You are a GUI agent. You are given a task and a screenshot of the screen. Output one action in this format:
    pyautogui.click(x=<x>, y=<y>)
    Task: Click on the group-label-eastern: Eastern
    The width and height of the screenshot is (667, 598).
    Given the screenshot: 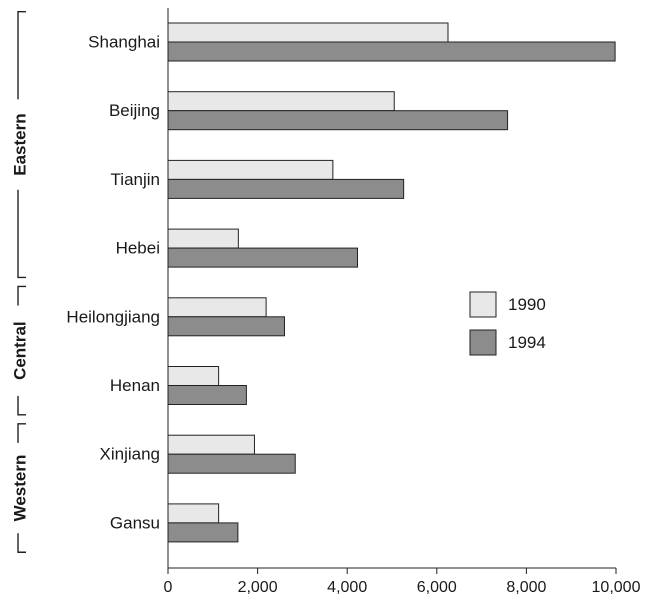 What is the action you would take?
    pyautogui.click(x=20, y=144)
    